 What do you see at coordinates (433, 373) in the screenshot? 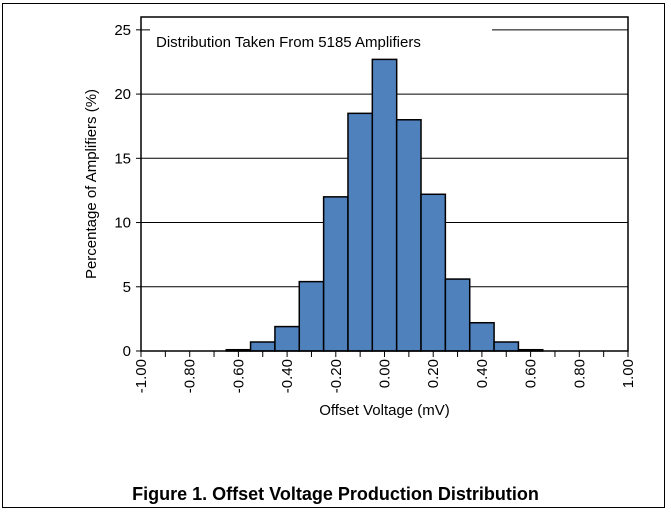
I see `x-tick-label: 0.20` at bounding box center [433, 373].